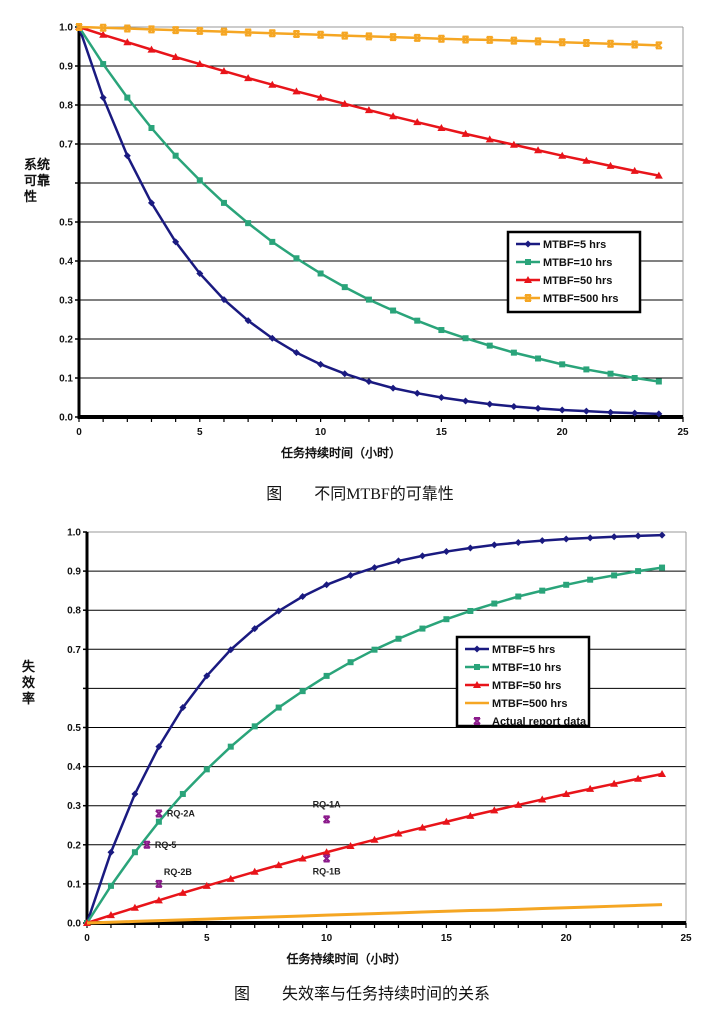 The height and width of the screenshot is (1009, 709). I want to click on report-data-point, so click(326, 858).